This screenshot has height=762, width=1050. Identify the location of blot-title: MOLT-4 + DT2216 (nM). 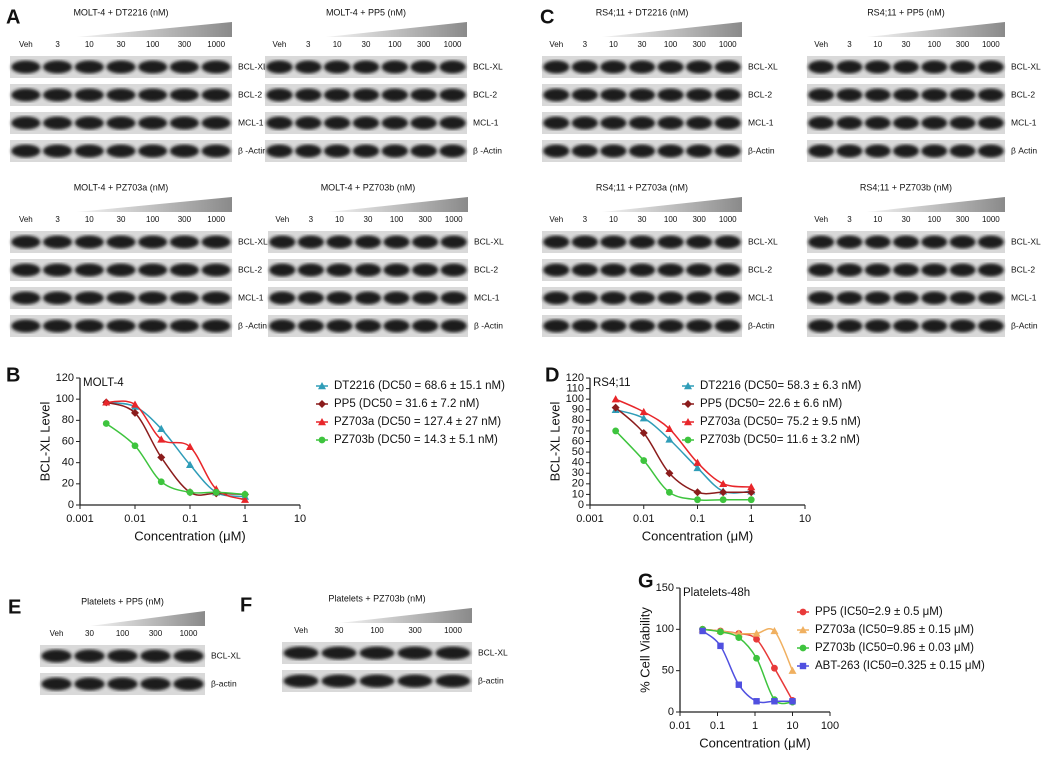
(120, 12).